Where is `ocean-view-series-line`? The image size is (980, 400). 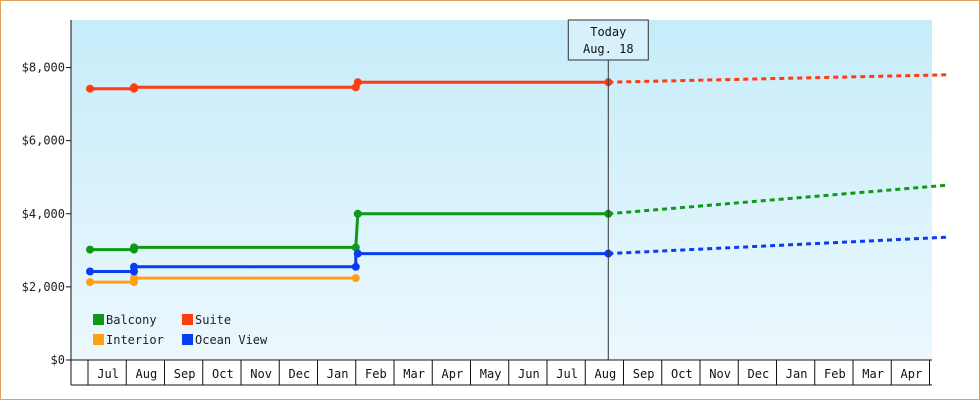 ocean-view-series-line is located at coordinates (349, 262).